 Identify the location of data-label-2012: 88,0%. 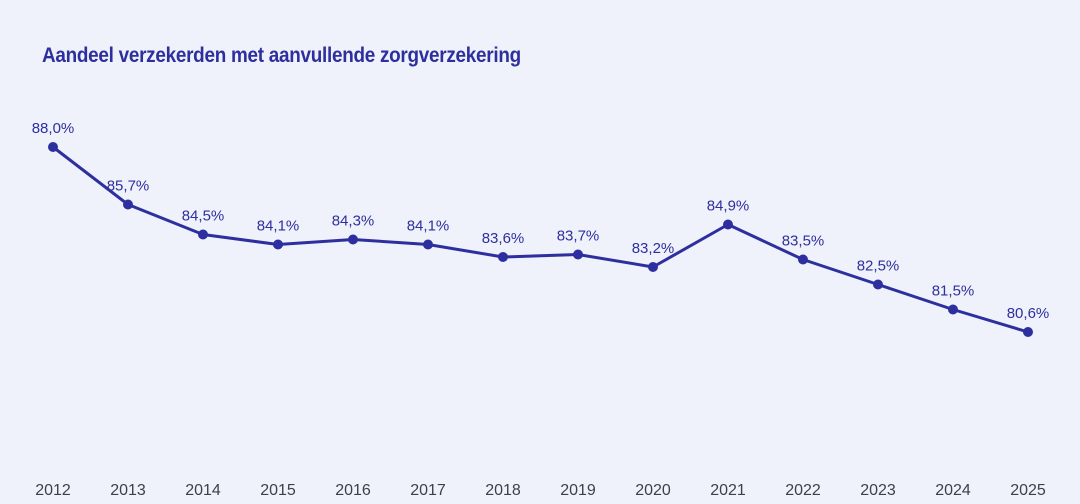
(53, 128).